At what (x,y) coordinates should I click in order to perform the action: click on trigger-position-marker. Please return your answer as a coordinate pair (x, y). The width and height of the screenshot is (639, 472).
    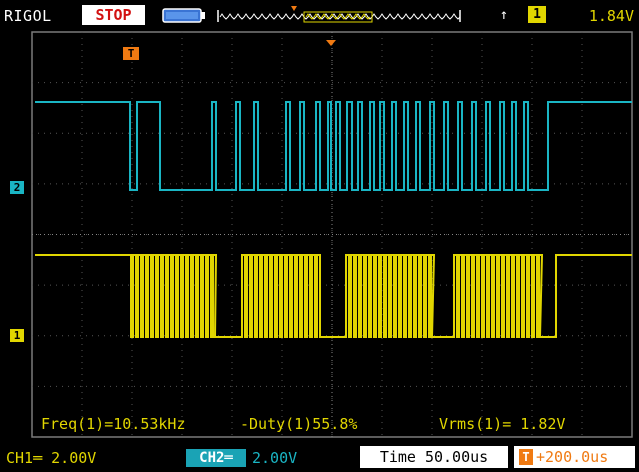
    Looking at the image, I should click on (331, 43).